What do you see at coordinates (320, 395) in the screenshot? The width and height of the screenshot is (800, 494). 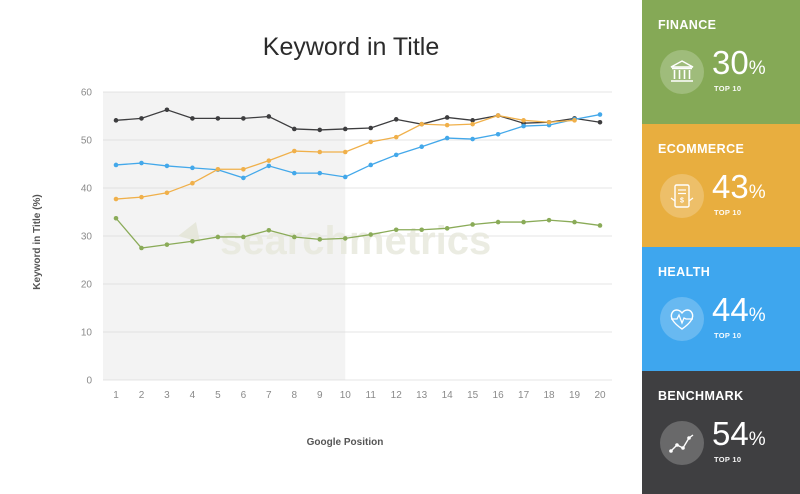 I see `x-tick-label: 9` at bounding box center [320, 395].